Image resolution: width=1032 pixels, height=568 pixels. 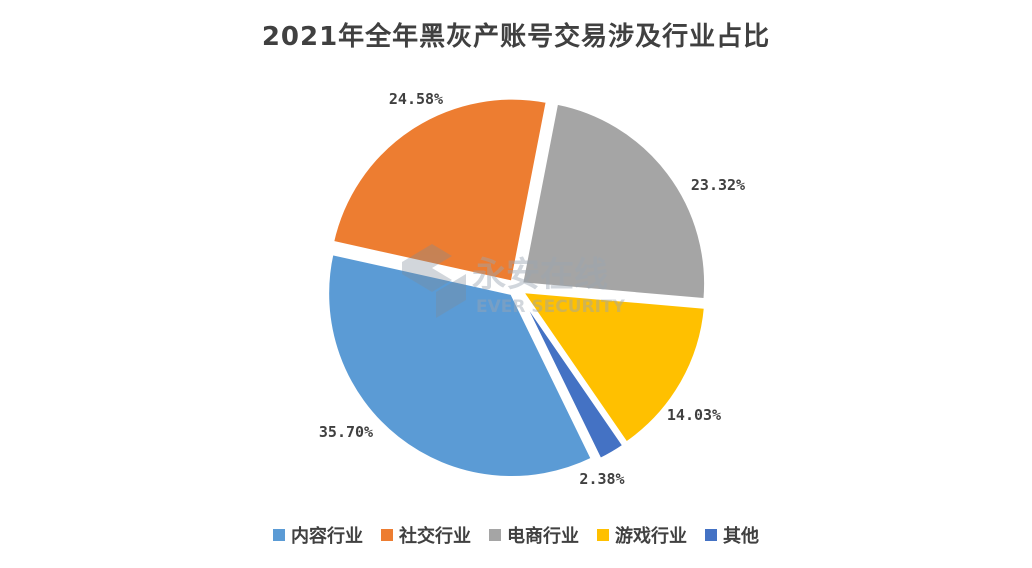 I want to click on legend-item-3: 电商行业, so click(x=534, y=535).